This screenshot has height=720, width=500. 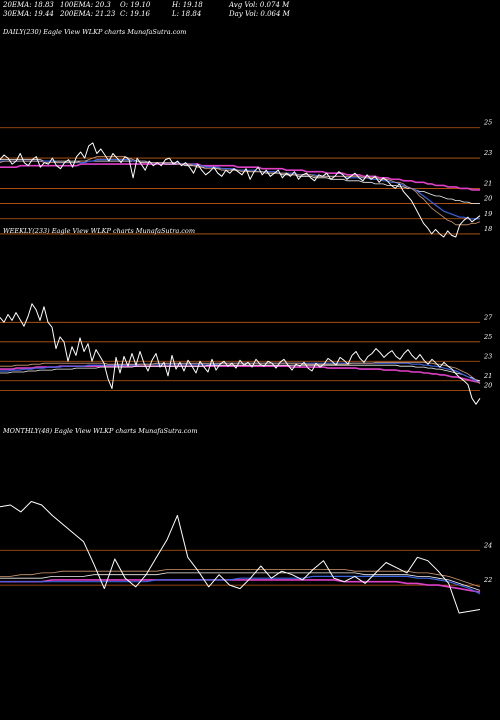 I want to click on panel-daily-grid, so click(x=240, y=181).